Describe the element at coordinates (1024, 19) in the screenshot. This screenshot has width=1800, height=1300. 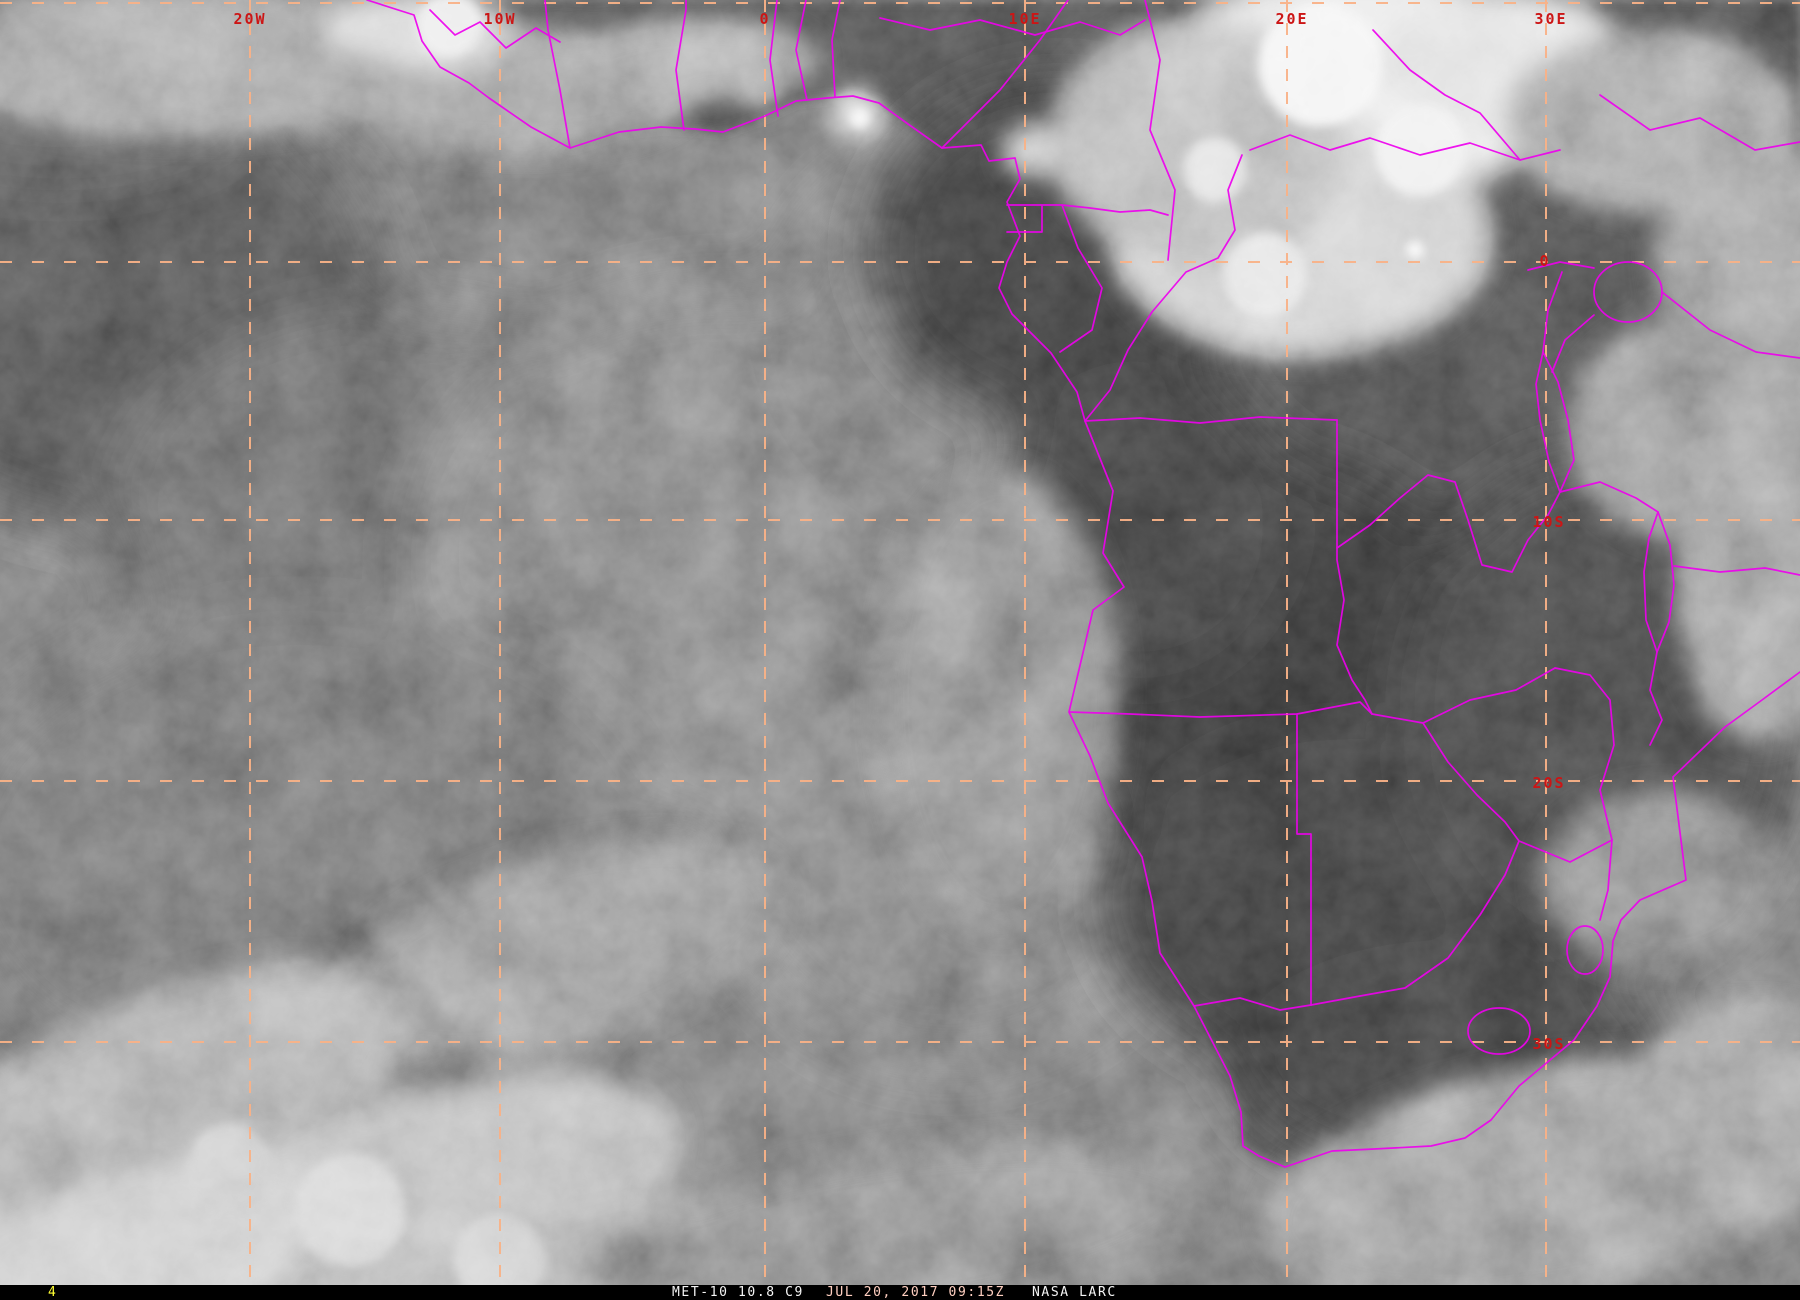
I see `longitude-label-10e: 10E` at that location.